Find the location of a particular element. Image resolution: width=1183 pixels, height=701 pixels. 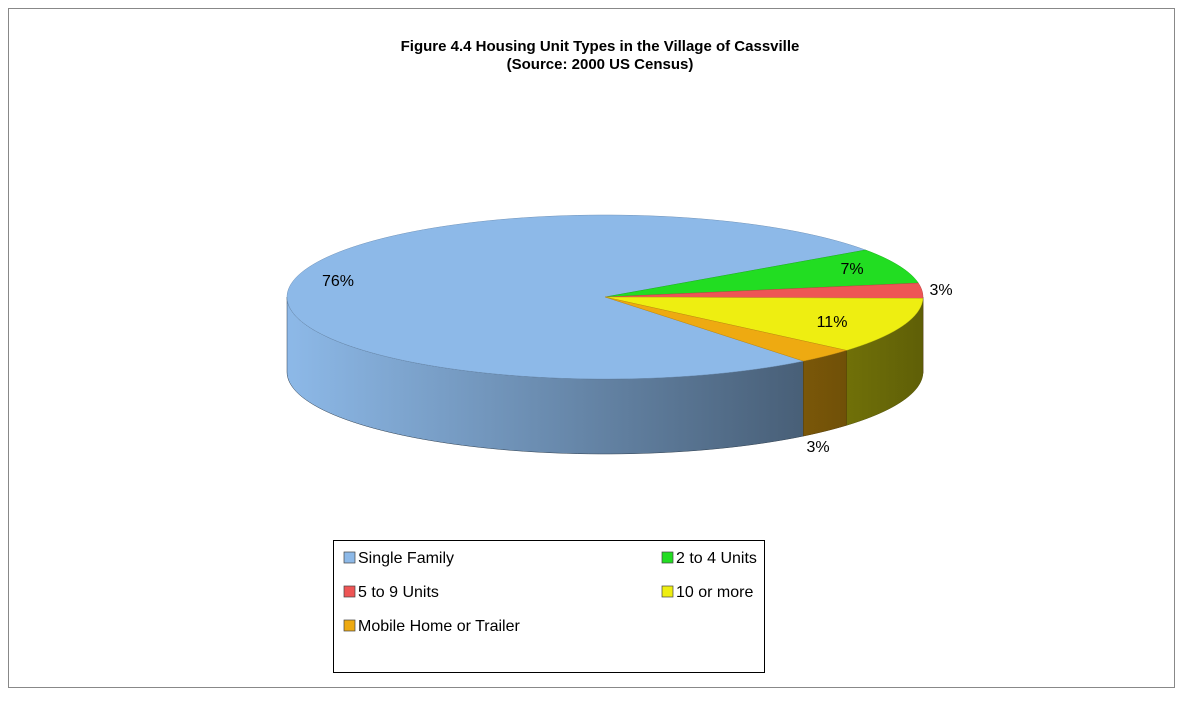

data-label: 76% is located at coordinates (338, 281).